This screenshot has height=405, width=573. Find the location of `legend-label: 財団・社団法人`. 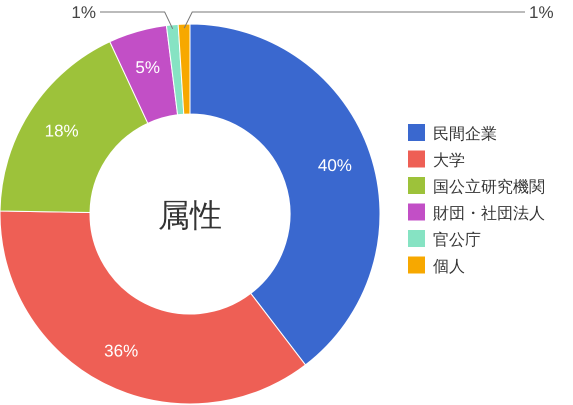

legend-label: 財団・社団法人 is located at coordinates (489, 213).